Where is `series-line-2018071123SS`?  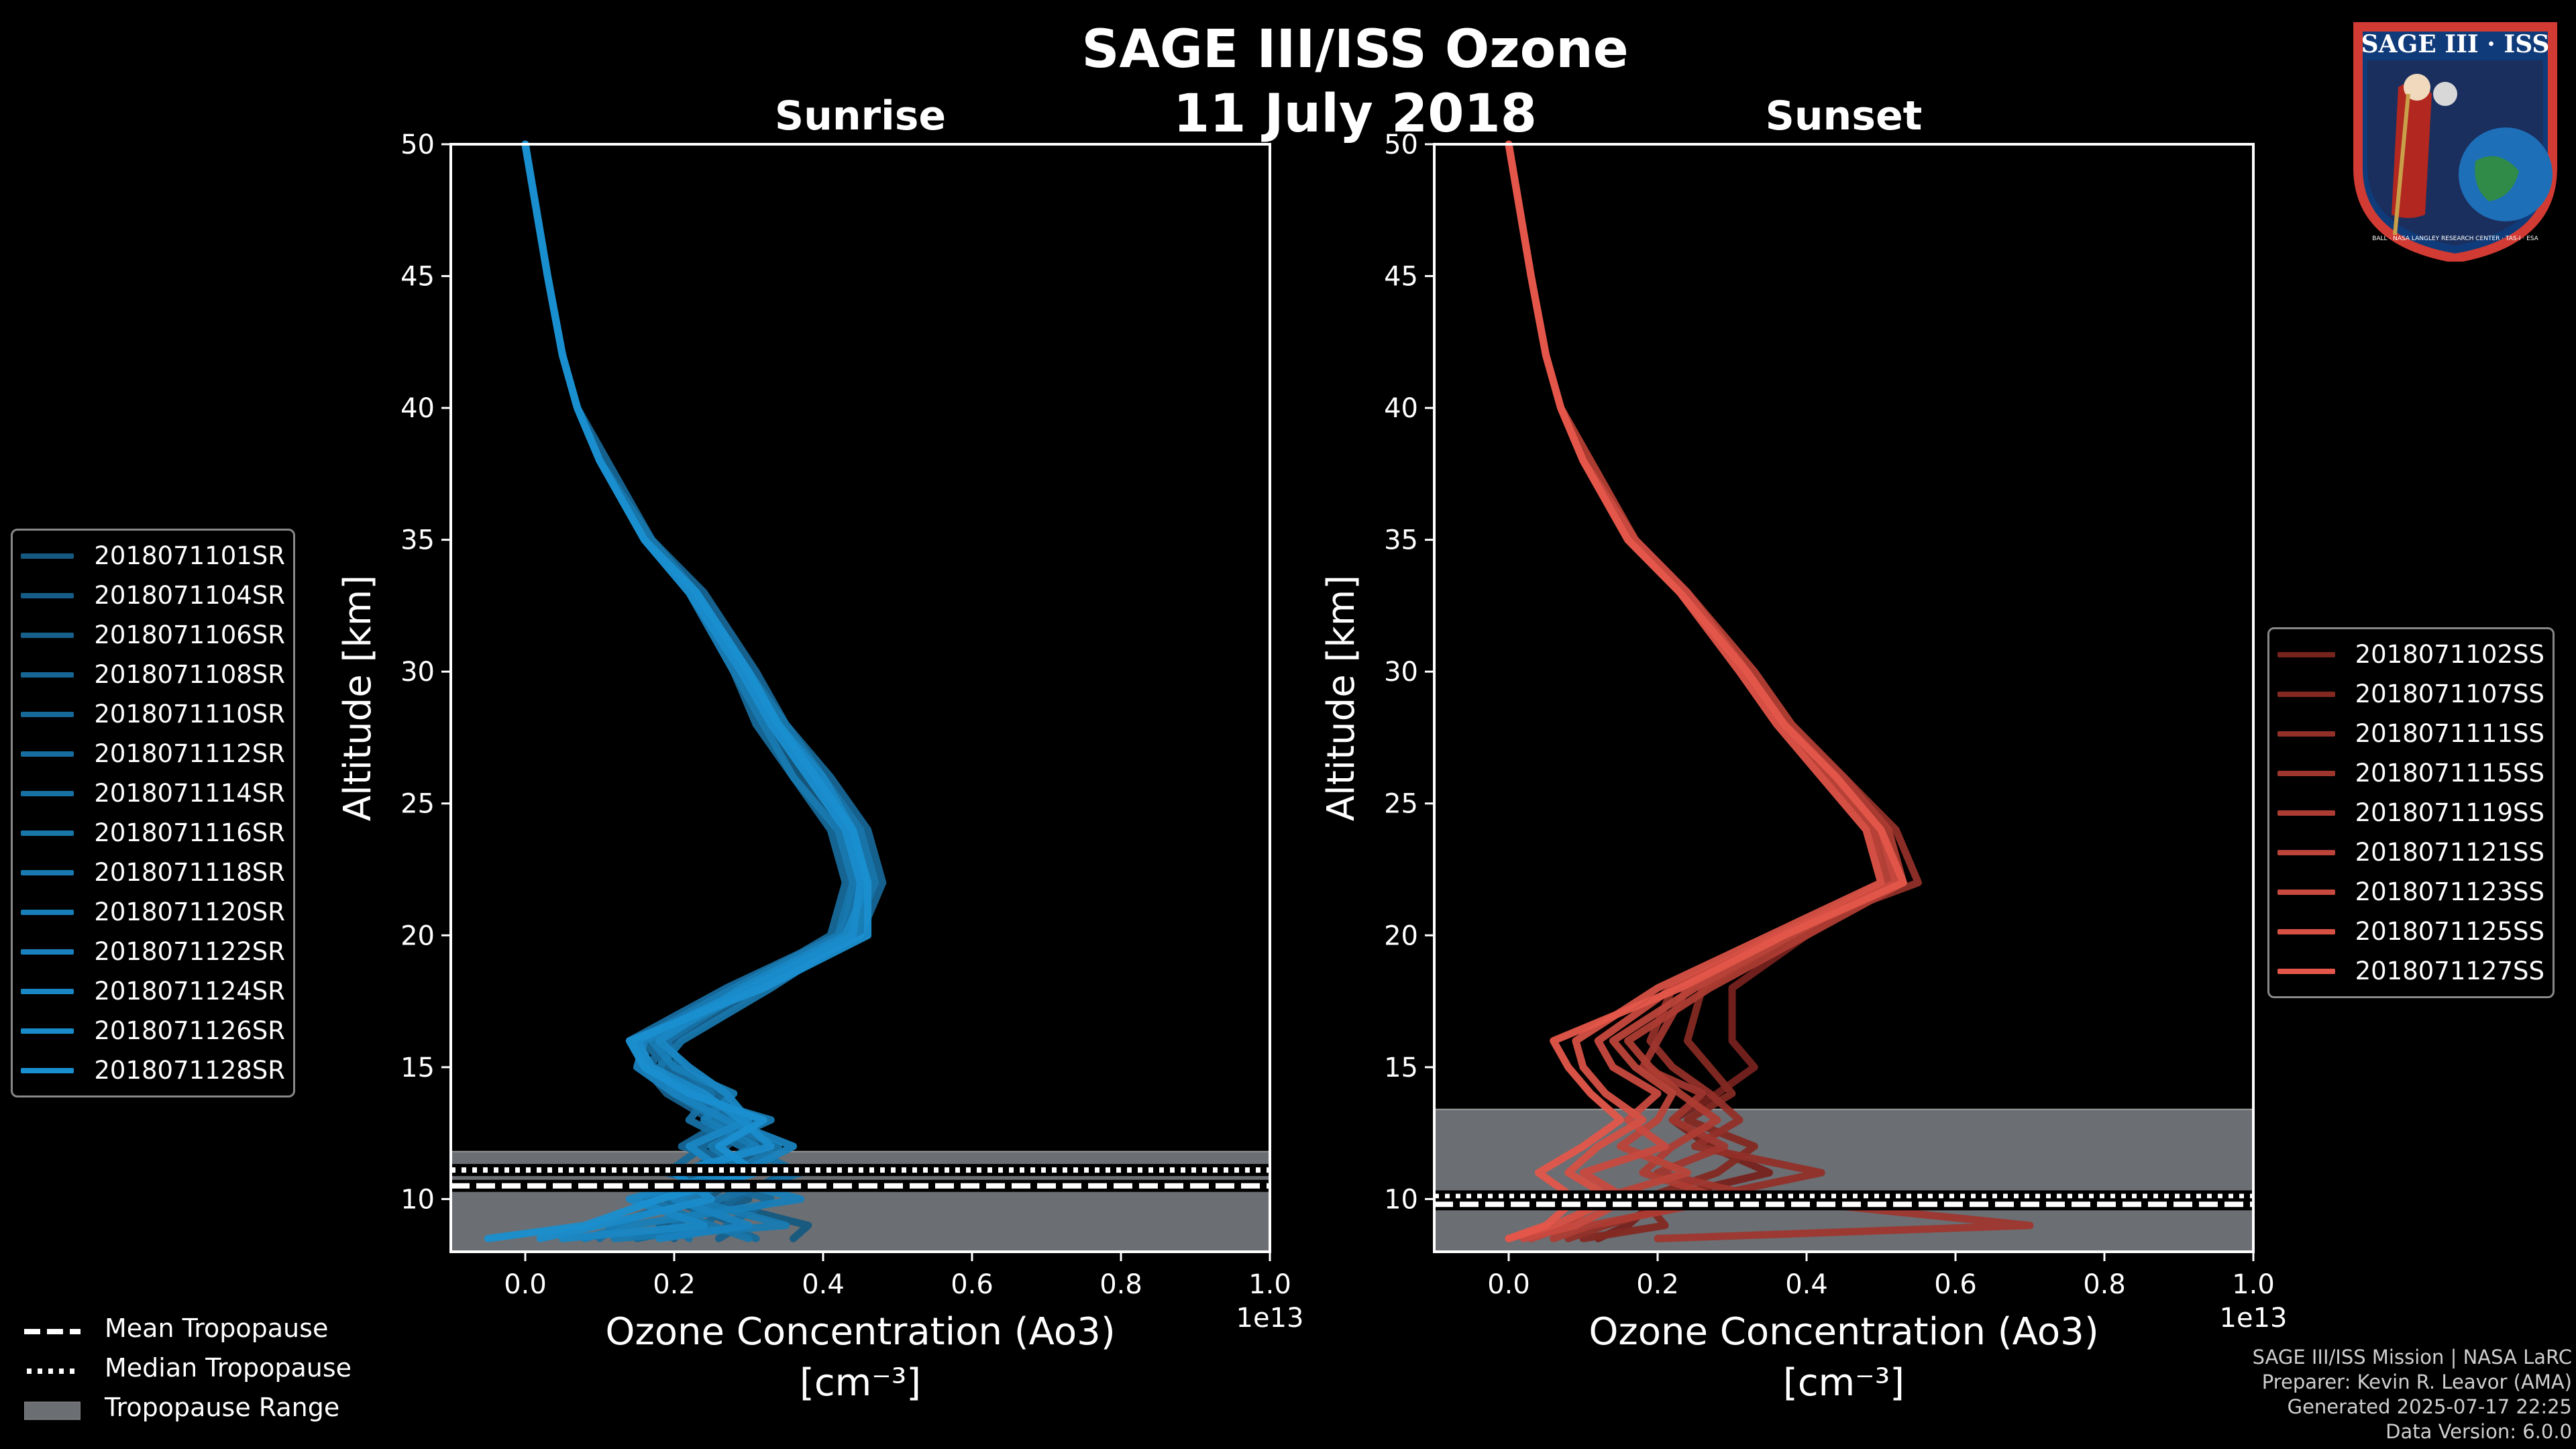 series-line-2018071123SS is located at coordinates (1702, 691).